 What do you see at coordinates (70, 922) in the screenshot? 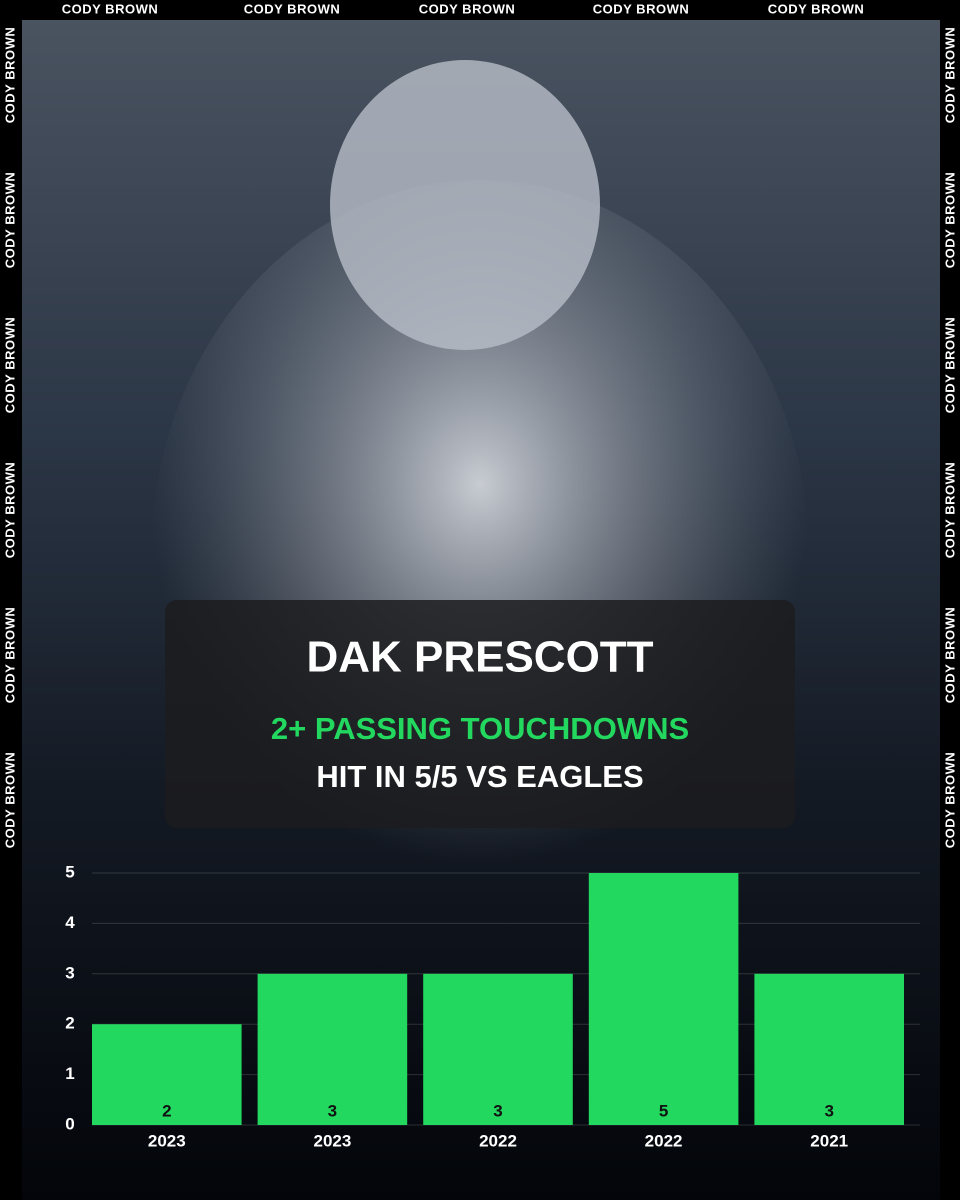
I see `y-tick-label: 4` at bounding box center [70, 922].